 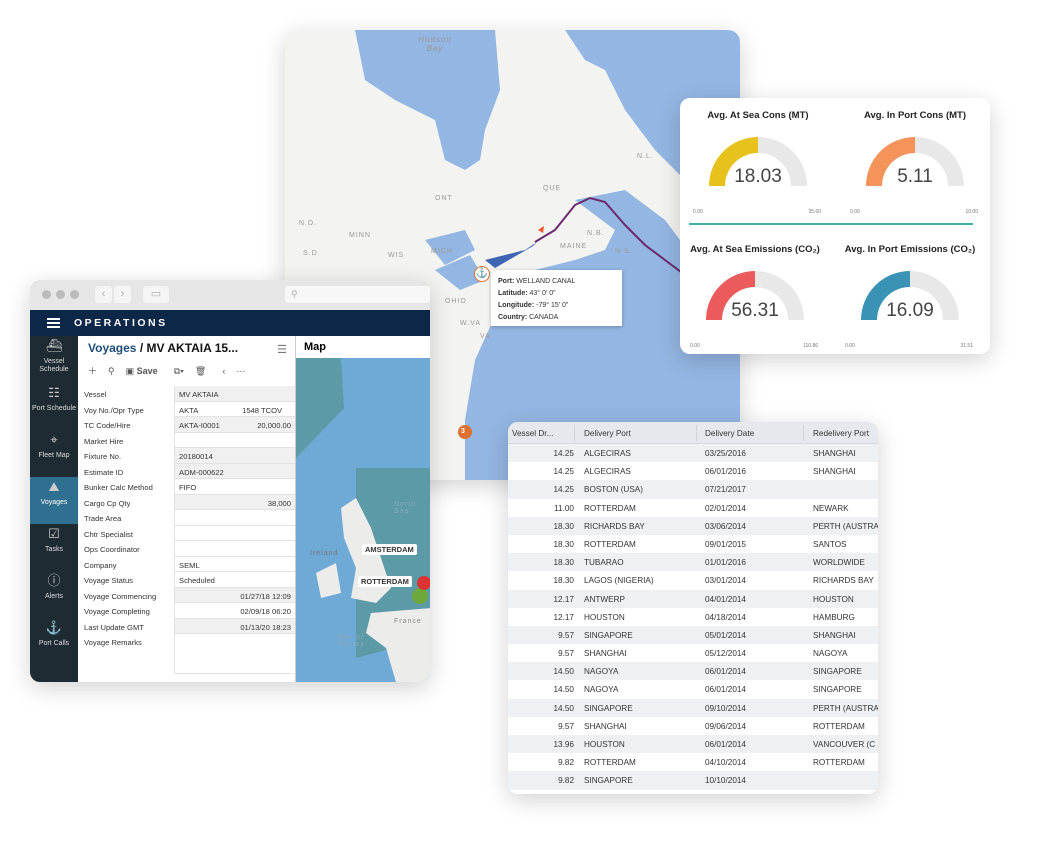 I want to click on field-input: 20180014, so click(x=234, y=456).